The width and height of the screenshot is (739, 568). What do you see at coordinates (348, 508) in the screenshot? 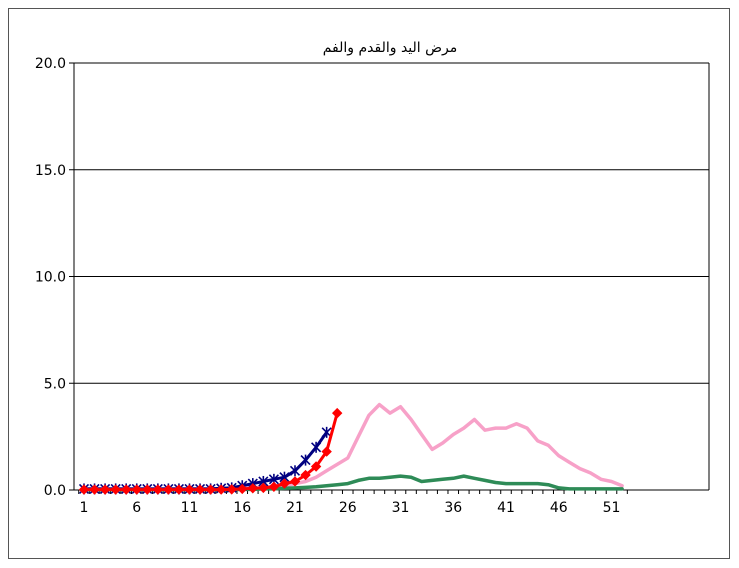
I see `x-tick-label: 26` at bounding box center [348, 508].